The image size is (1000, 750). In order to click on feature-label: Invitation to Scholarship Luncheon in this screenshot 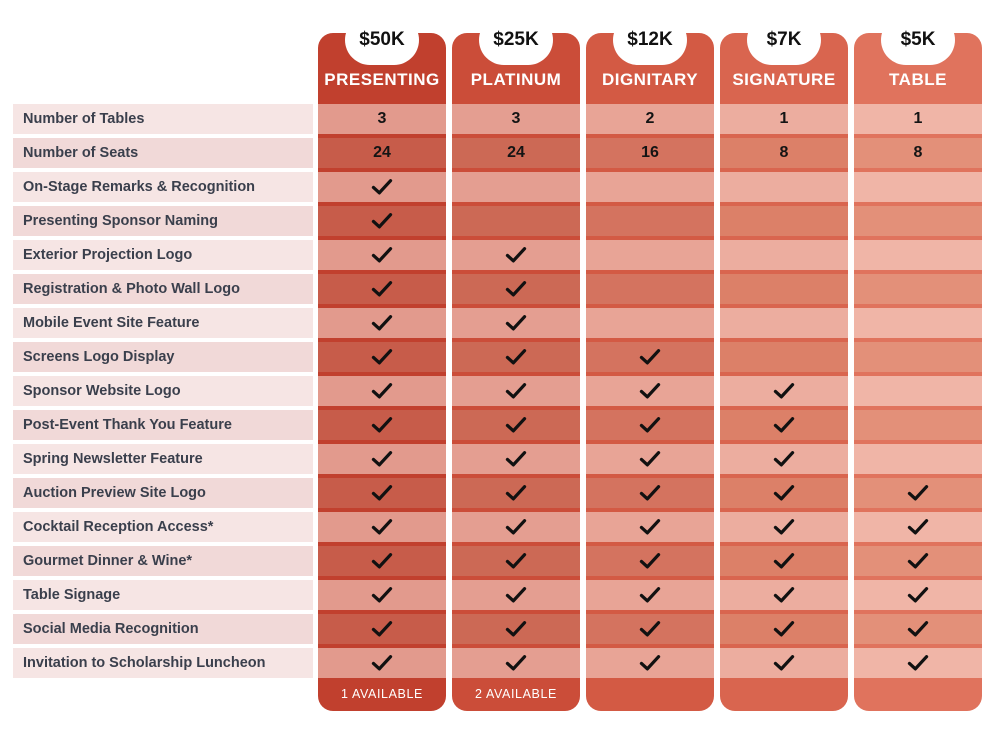, I will do `click(163, 663)`.